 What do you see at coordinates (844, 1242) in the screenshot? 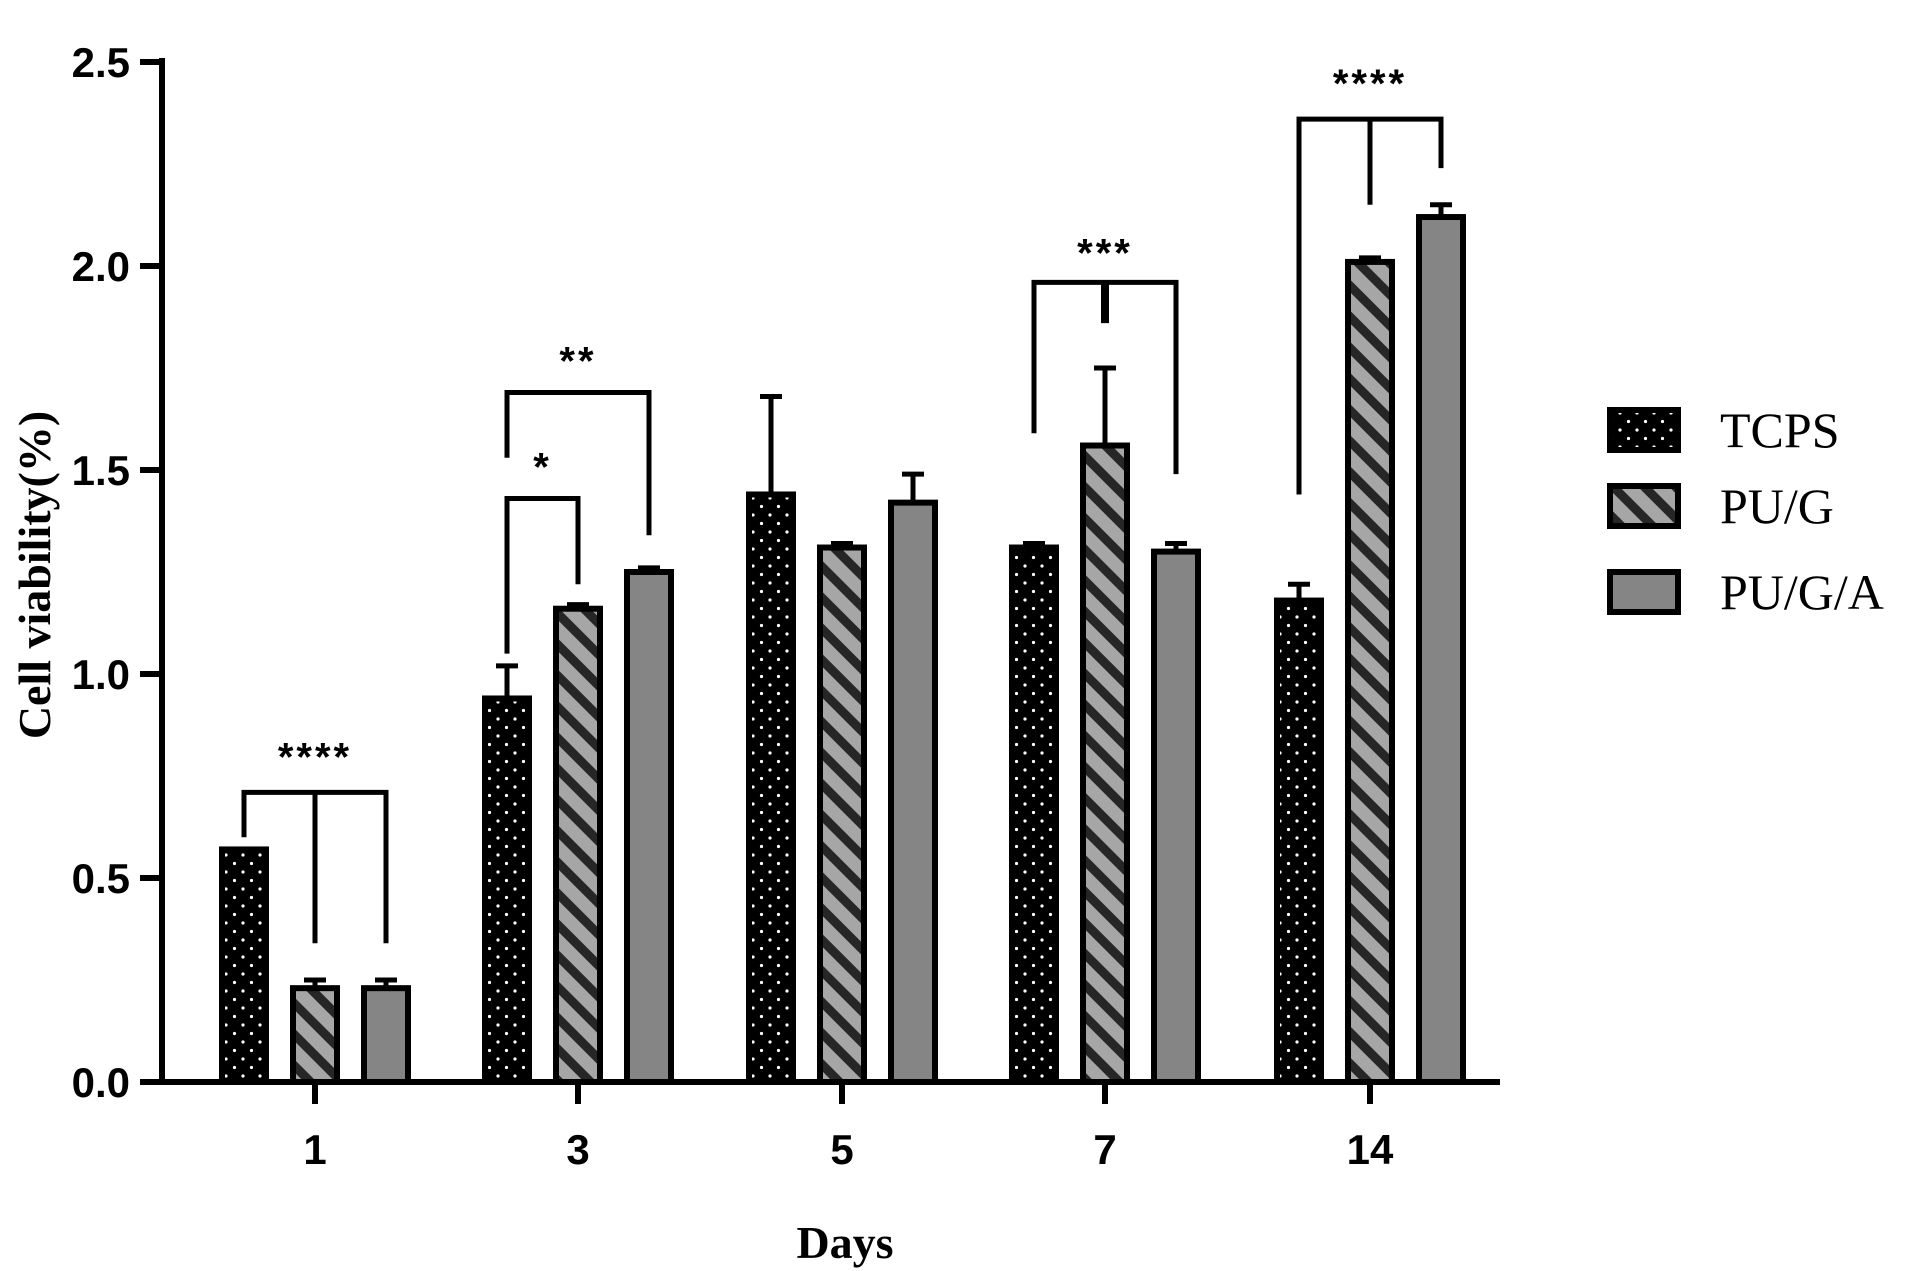
I see `x-axis-title: Days` at bounding box center [844, 1242].